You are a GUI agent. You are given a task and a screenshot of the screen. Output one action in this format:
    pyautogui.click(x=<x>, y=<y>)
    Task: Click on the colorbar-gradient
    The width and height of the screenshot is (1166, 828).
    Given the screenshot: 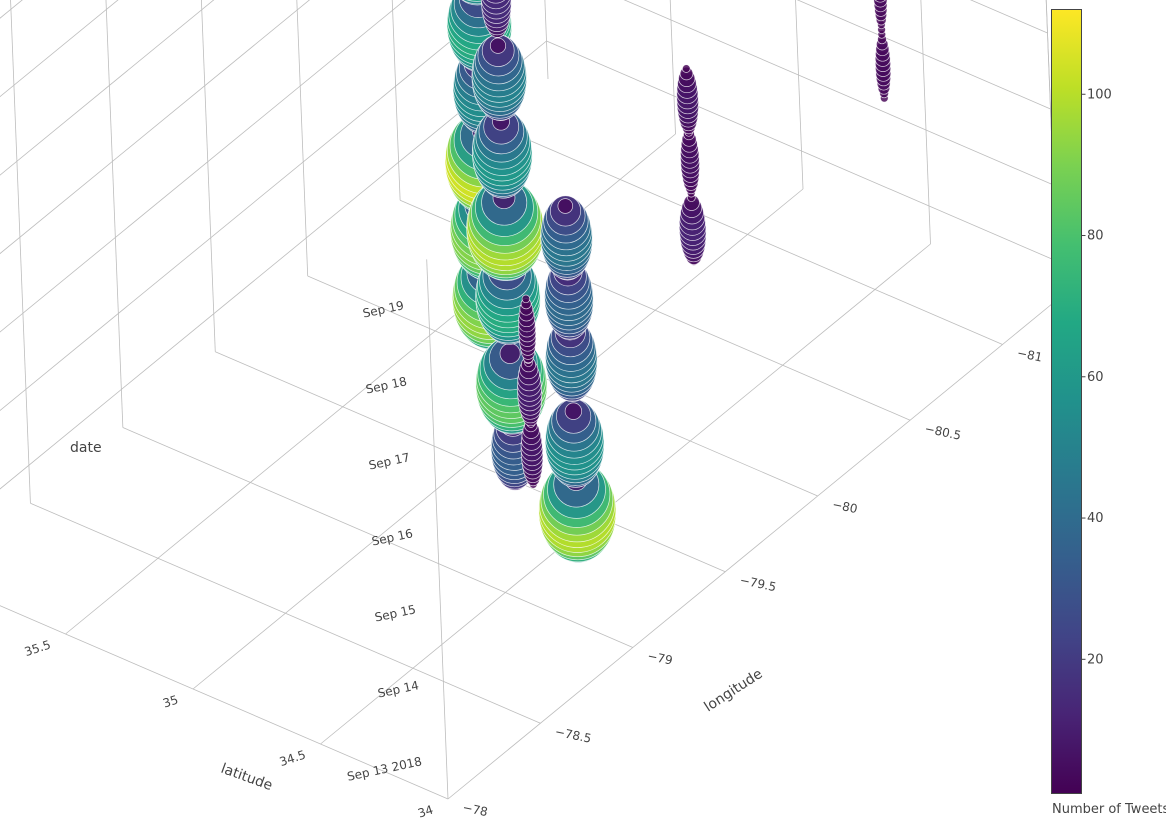 What is the action you would take?
    pyautogui.click(x=1066, y=401)
    